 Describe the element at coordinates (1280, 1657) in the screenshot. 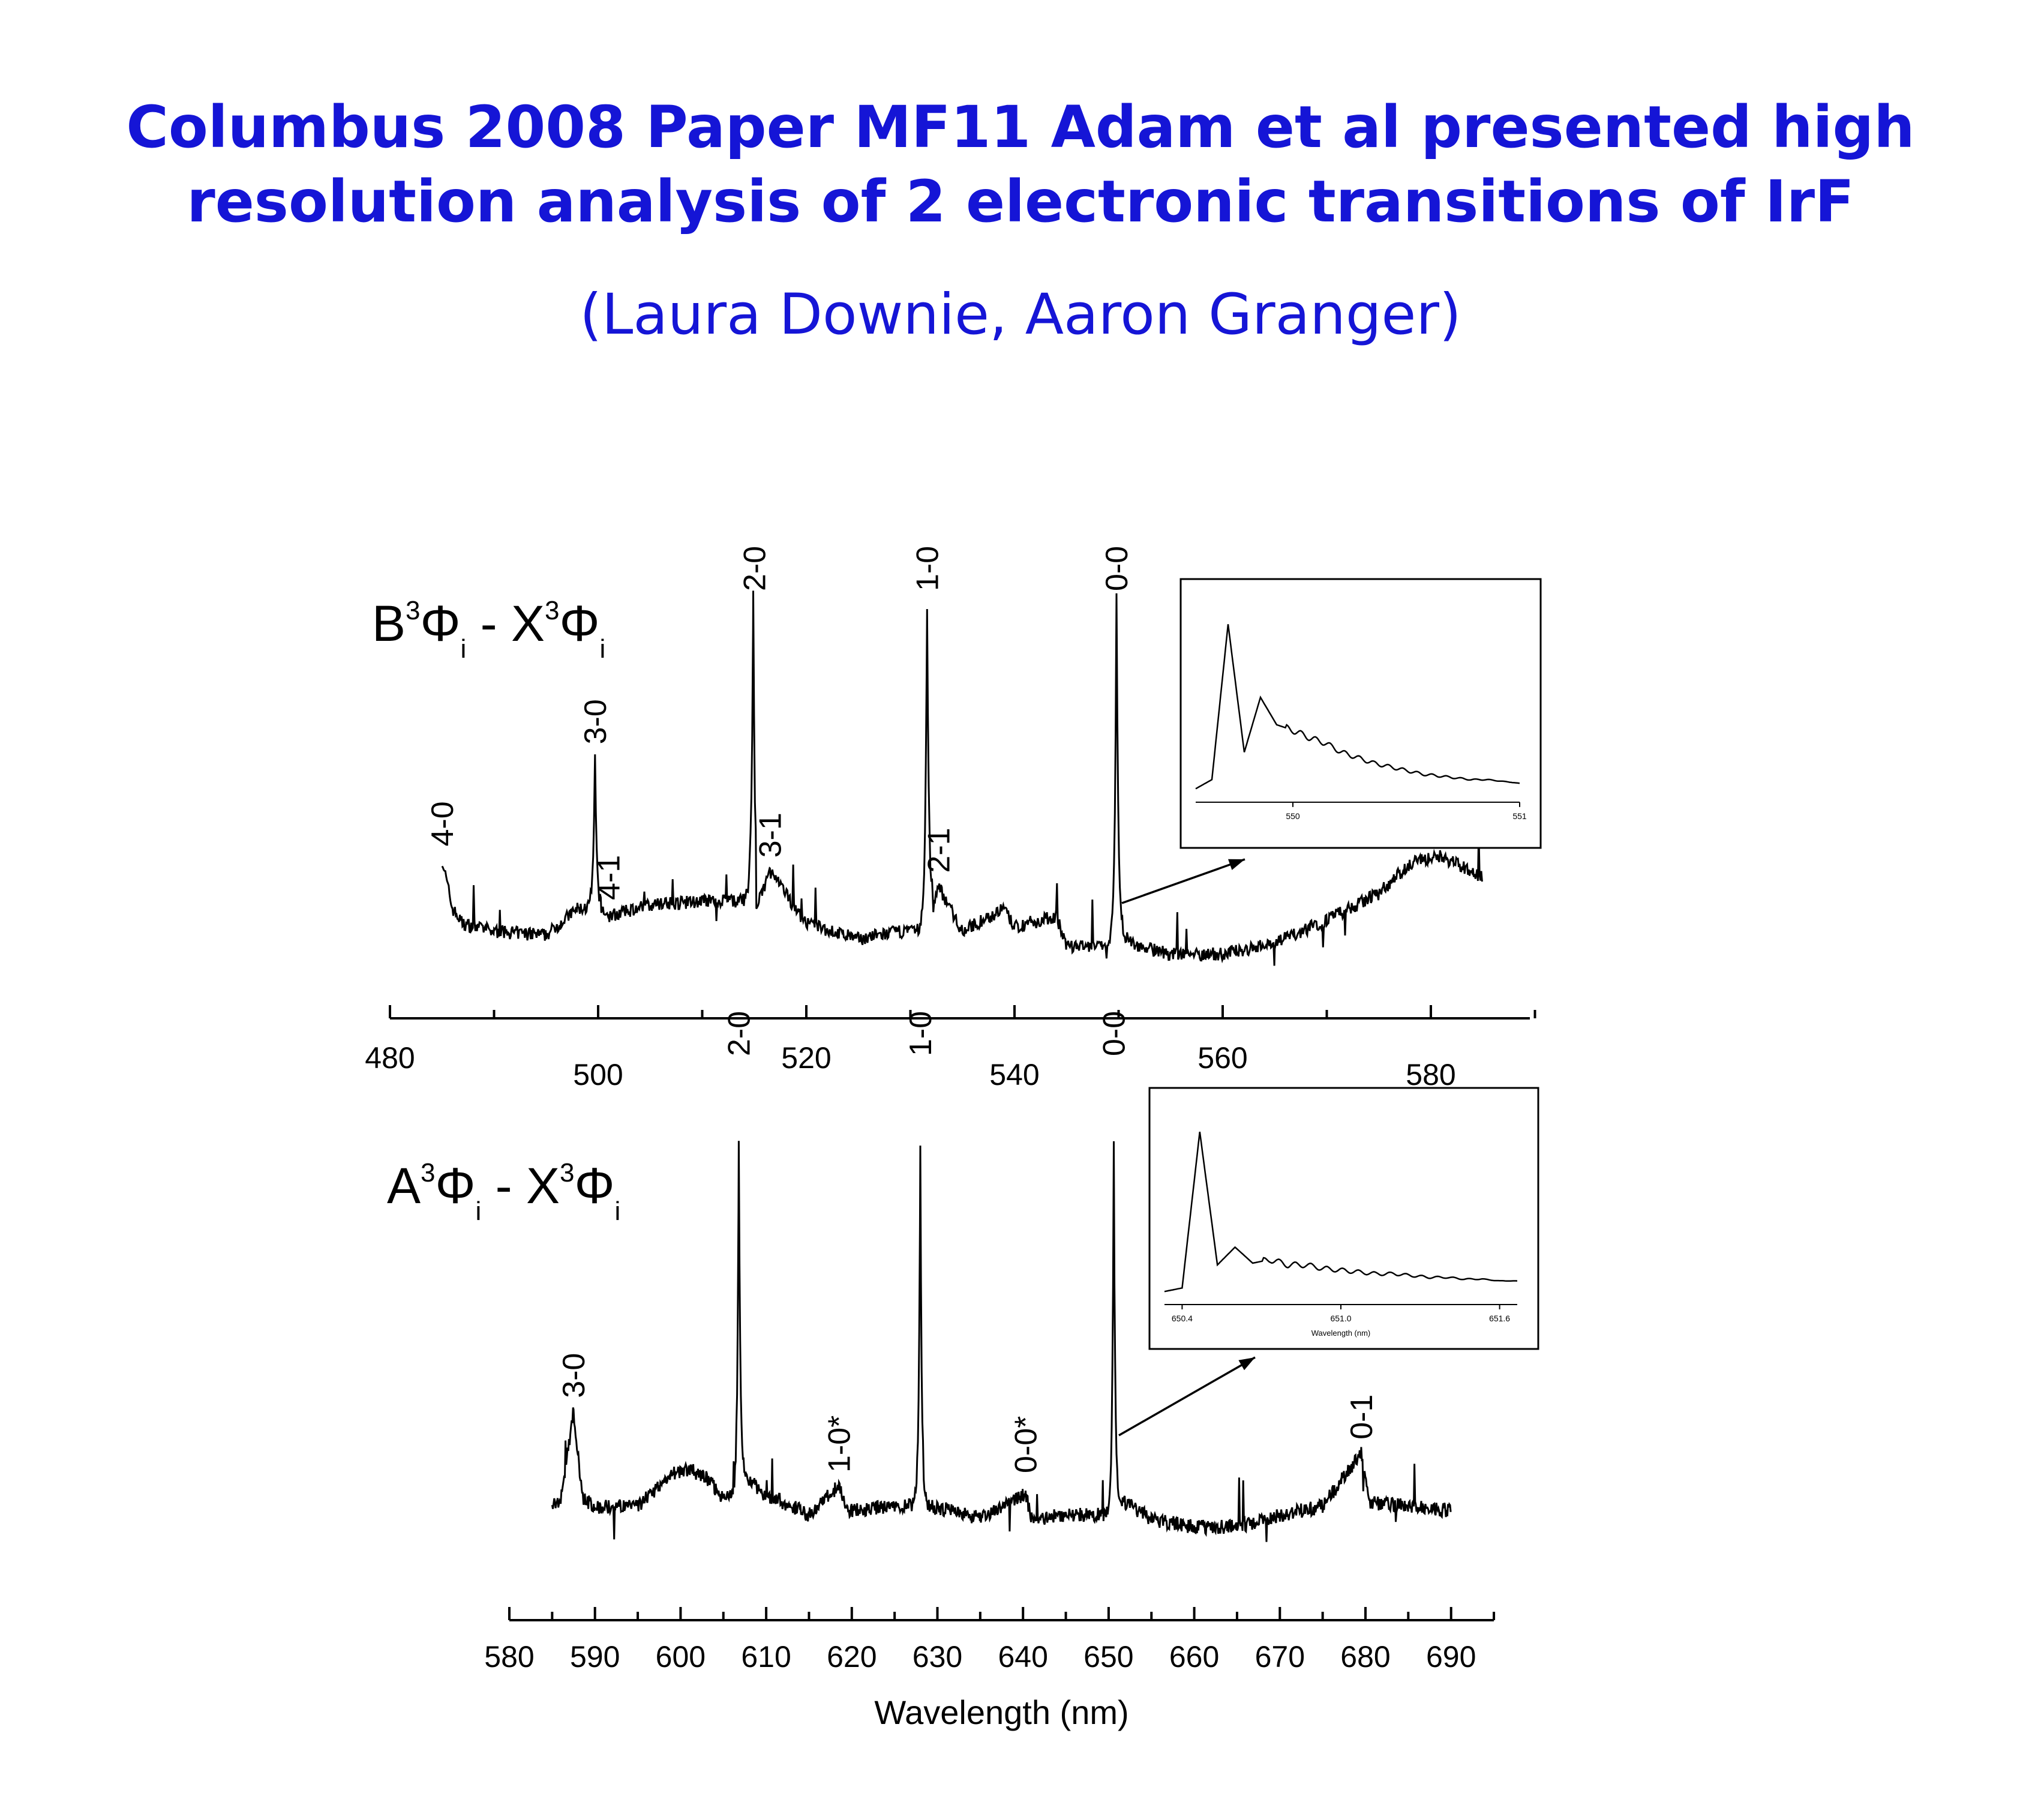

I see `x-tick-label: 670` at that location.